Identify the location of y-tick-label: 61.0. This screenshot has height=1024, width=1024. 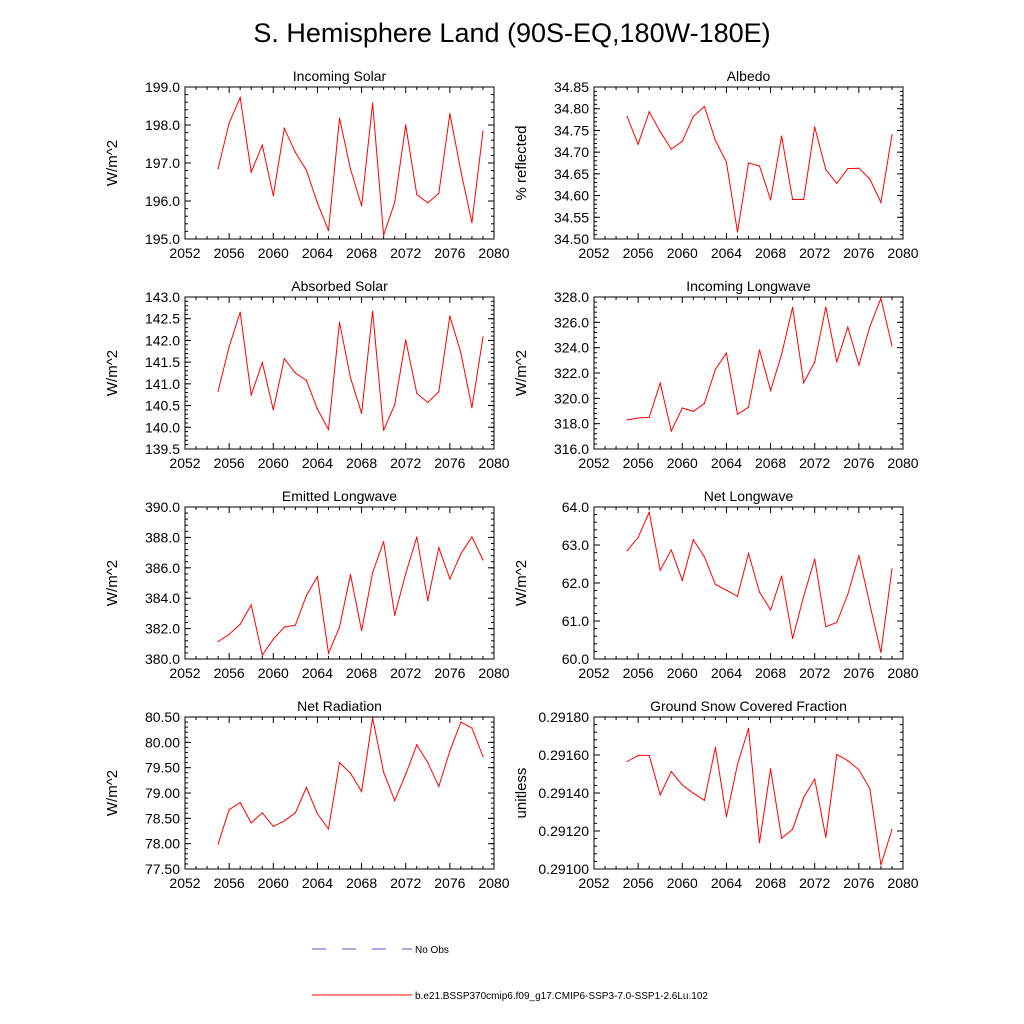
(575, 621).